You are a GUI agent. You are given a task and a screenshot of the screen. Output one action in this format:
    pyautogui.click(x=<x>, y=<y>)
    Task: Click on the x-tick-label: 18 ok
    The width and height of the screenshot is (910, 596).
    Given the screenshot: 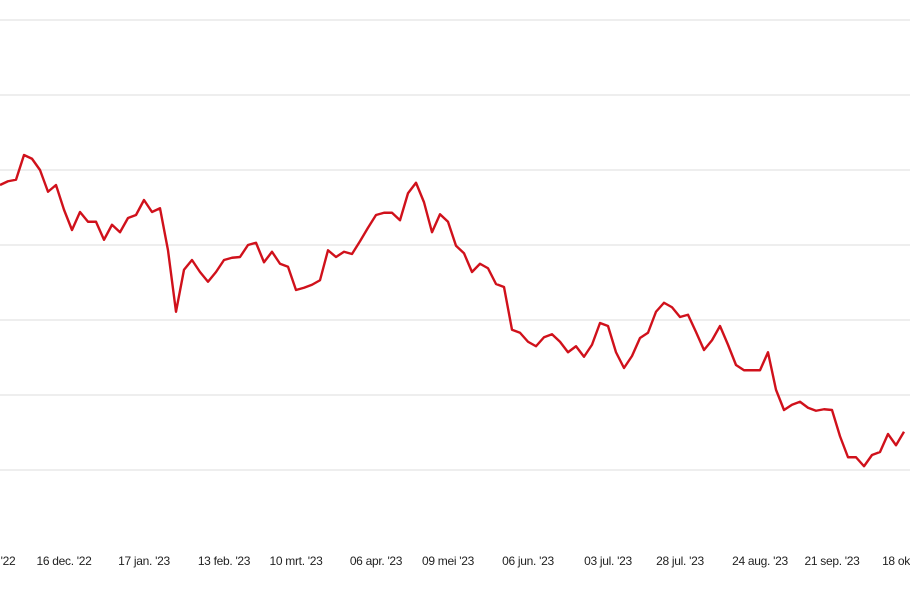 What is the action you would take?
    pyautogui.click(x=896, y=561)
    